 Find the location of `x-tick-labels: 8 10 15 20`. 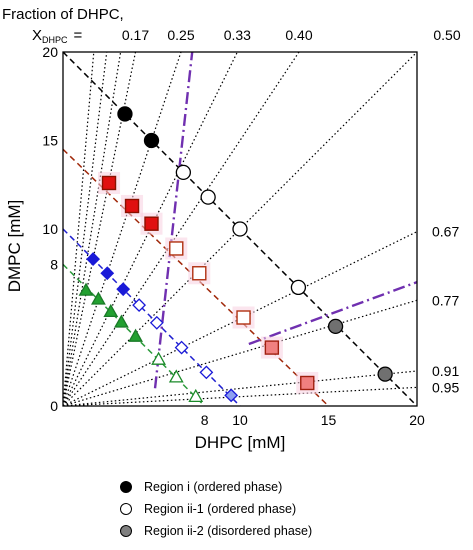

x-tick-labels: 8 10 15 20 is located at coordinates (313, 420).